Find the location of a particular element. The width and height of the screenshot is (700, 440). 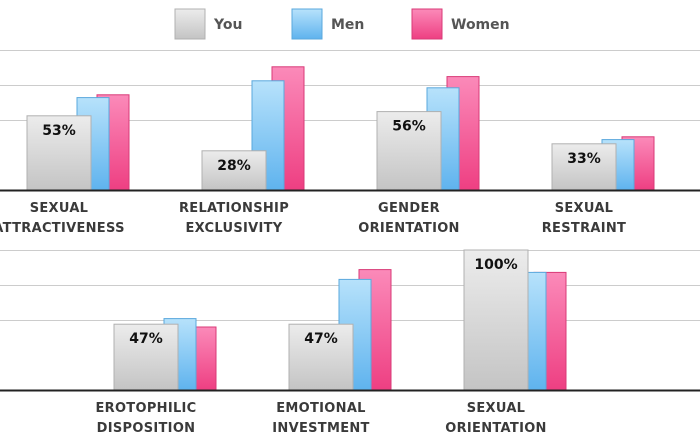

category-label: EROTOPHILIC is located at coordinates (145, 408).